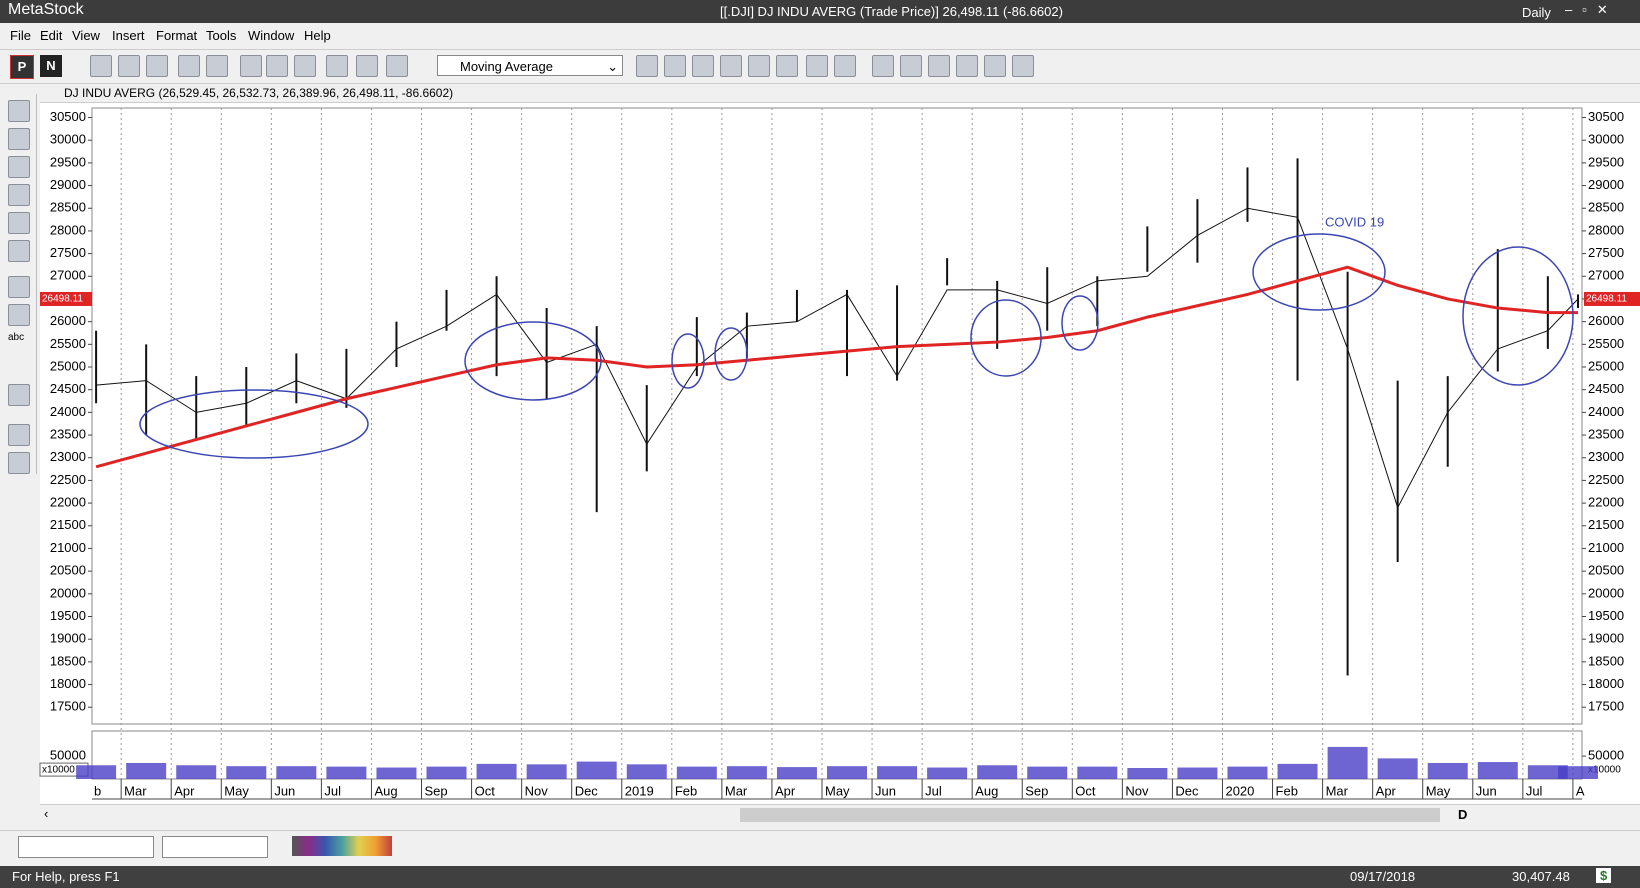 The height and width of the screenshot is (888, 1640). What do you see at coordinates (86, 35) in the screenshot?
I see `menu-item: View` at bounding box center [86, 35].